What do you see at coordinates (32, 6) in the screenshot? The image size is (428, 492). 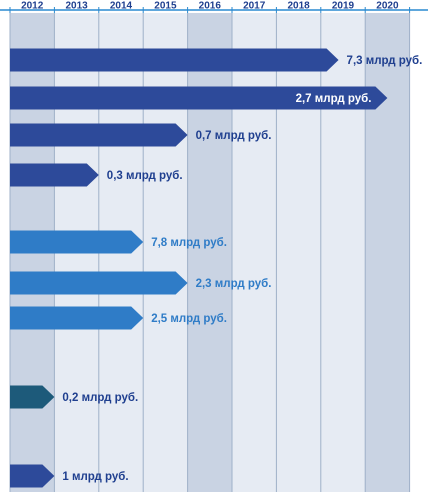 I see `tick-label-2012: 2012` at bounding box center [32, 6].